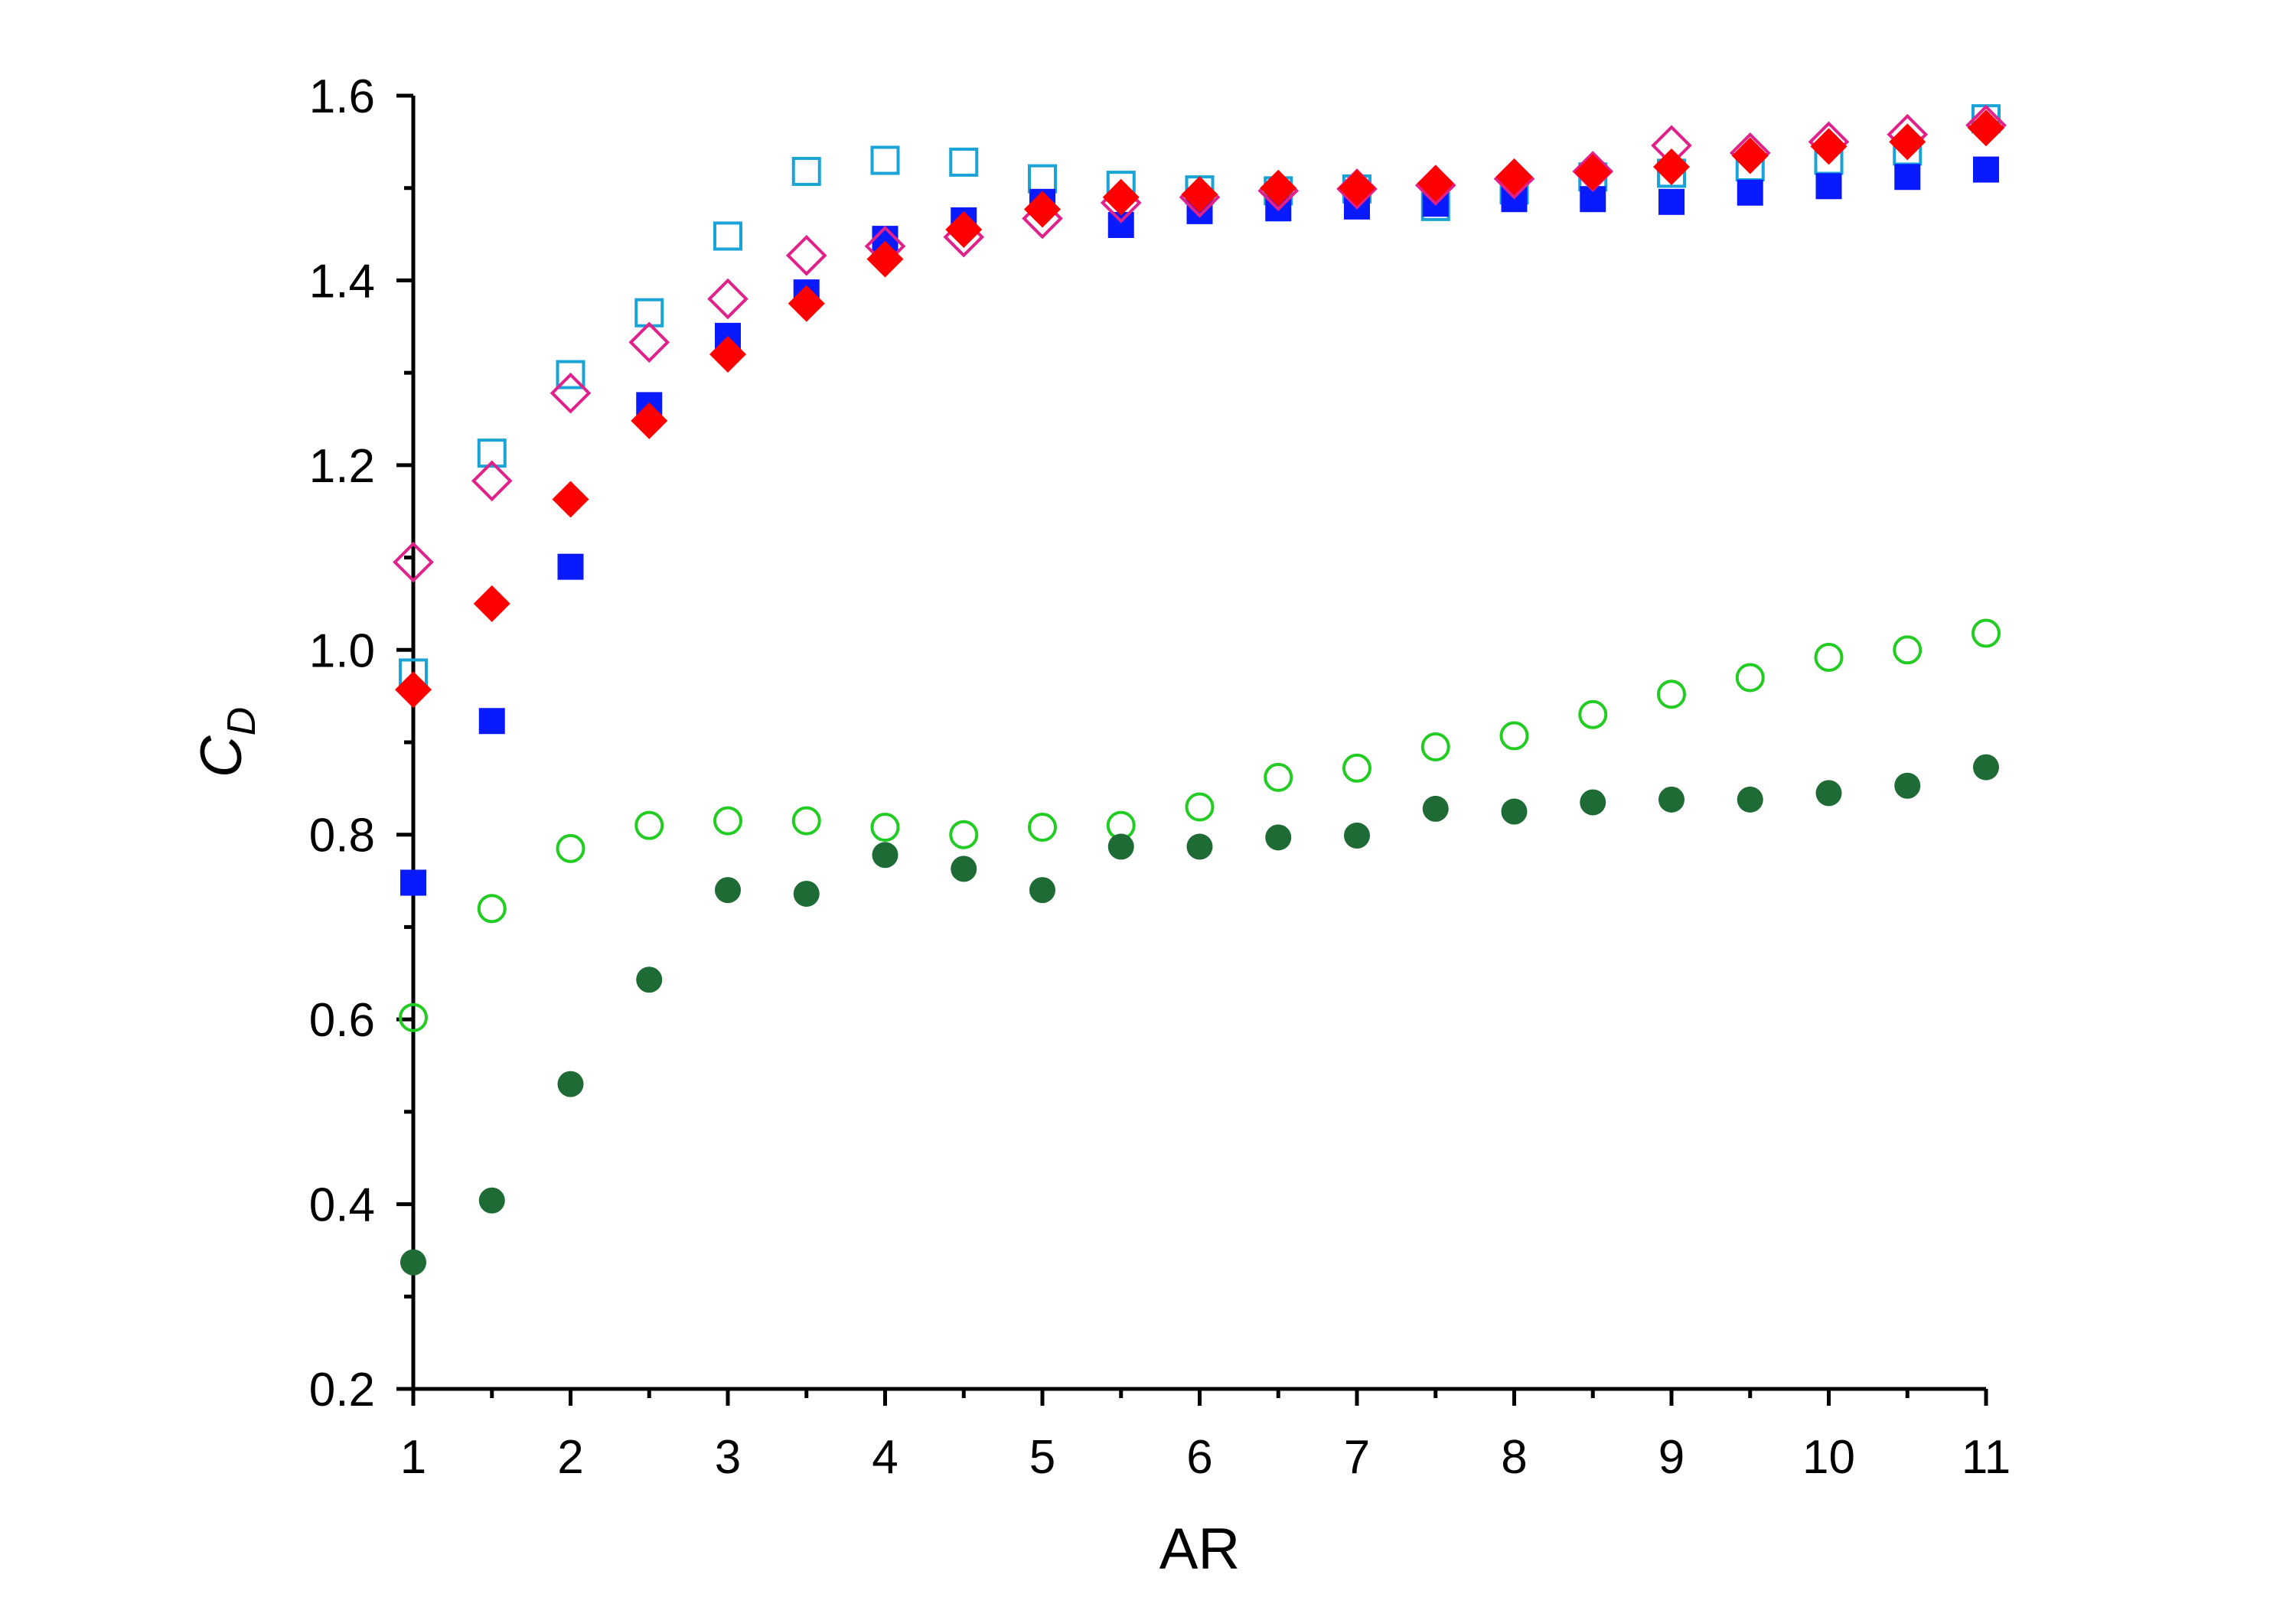 This screenshot has height=1607, width=2296. What do you see at coordinates (342, 466) in the screenshot?
I see `y-tick-label: 1.2` at bounding box center [342, 466].